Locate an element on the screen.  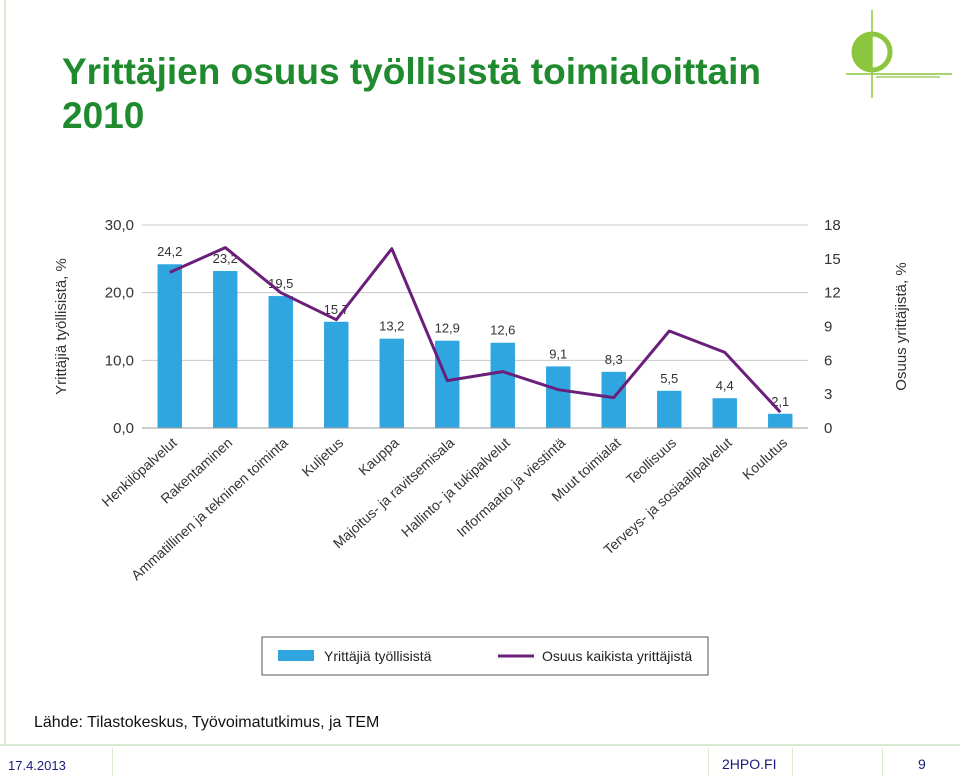
bar-value-label: 5,5 is located at coordinates (669, 378).